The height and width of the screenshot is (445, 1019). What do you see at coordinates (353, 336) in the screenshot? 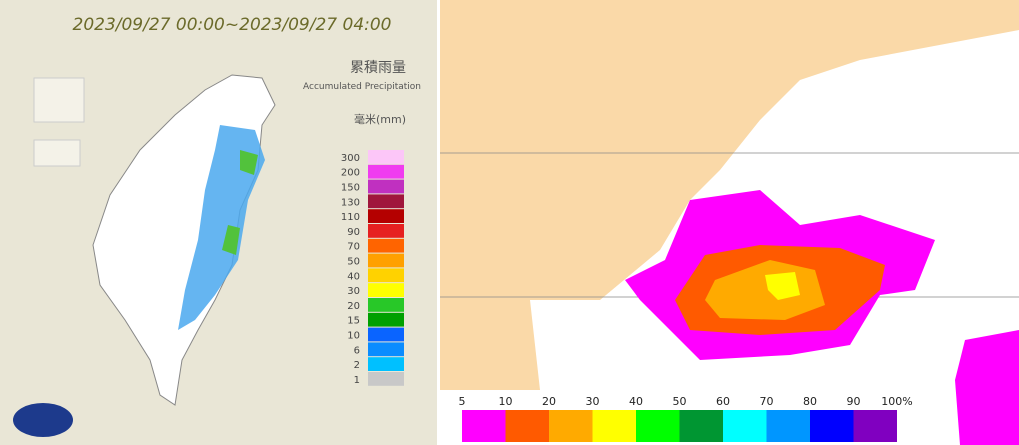
I see `legend-label: 10` at bounding box center [353, 336].